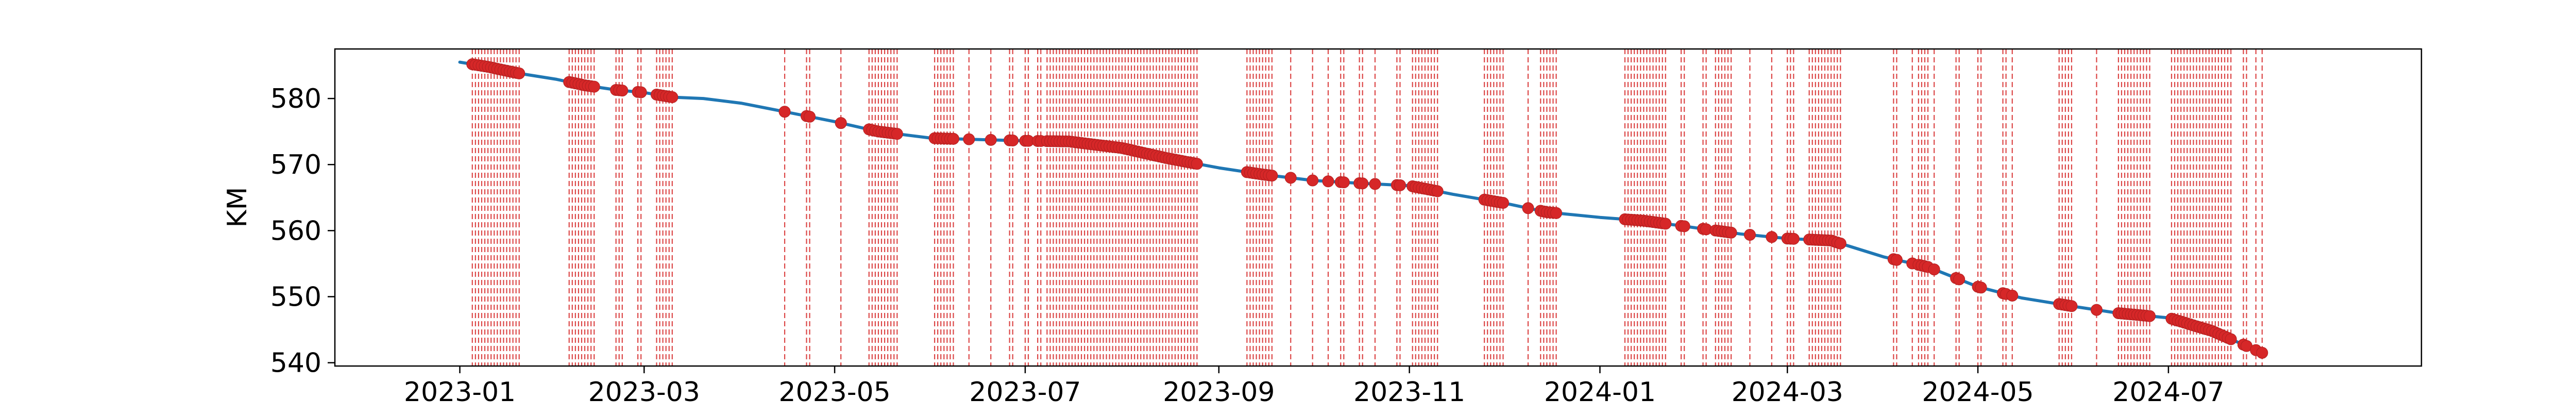 The image size is (2576, 415). I want to click on x-tick-label: 2023-01, so click(460, 392).